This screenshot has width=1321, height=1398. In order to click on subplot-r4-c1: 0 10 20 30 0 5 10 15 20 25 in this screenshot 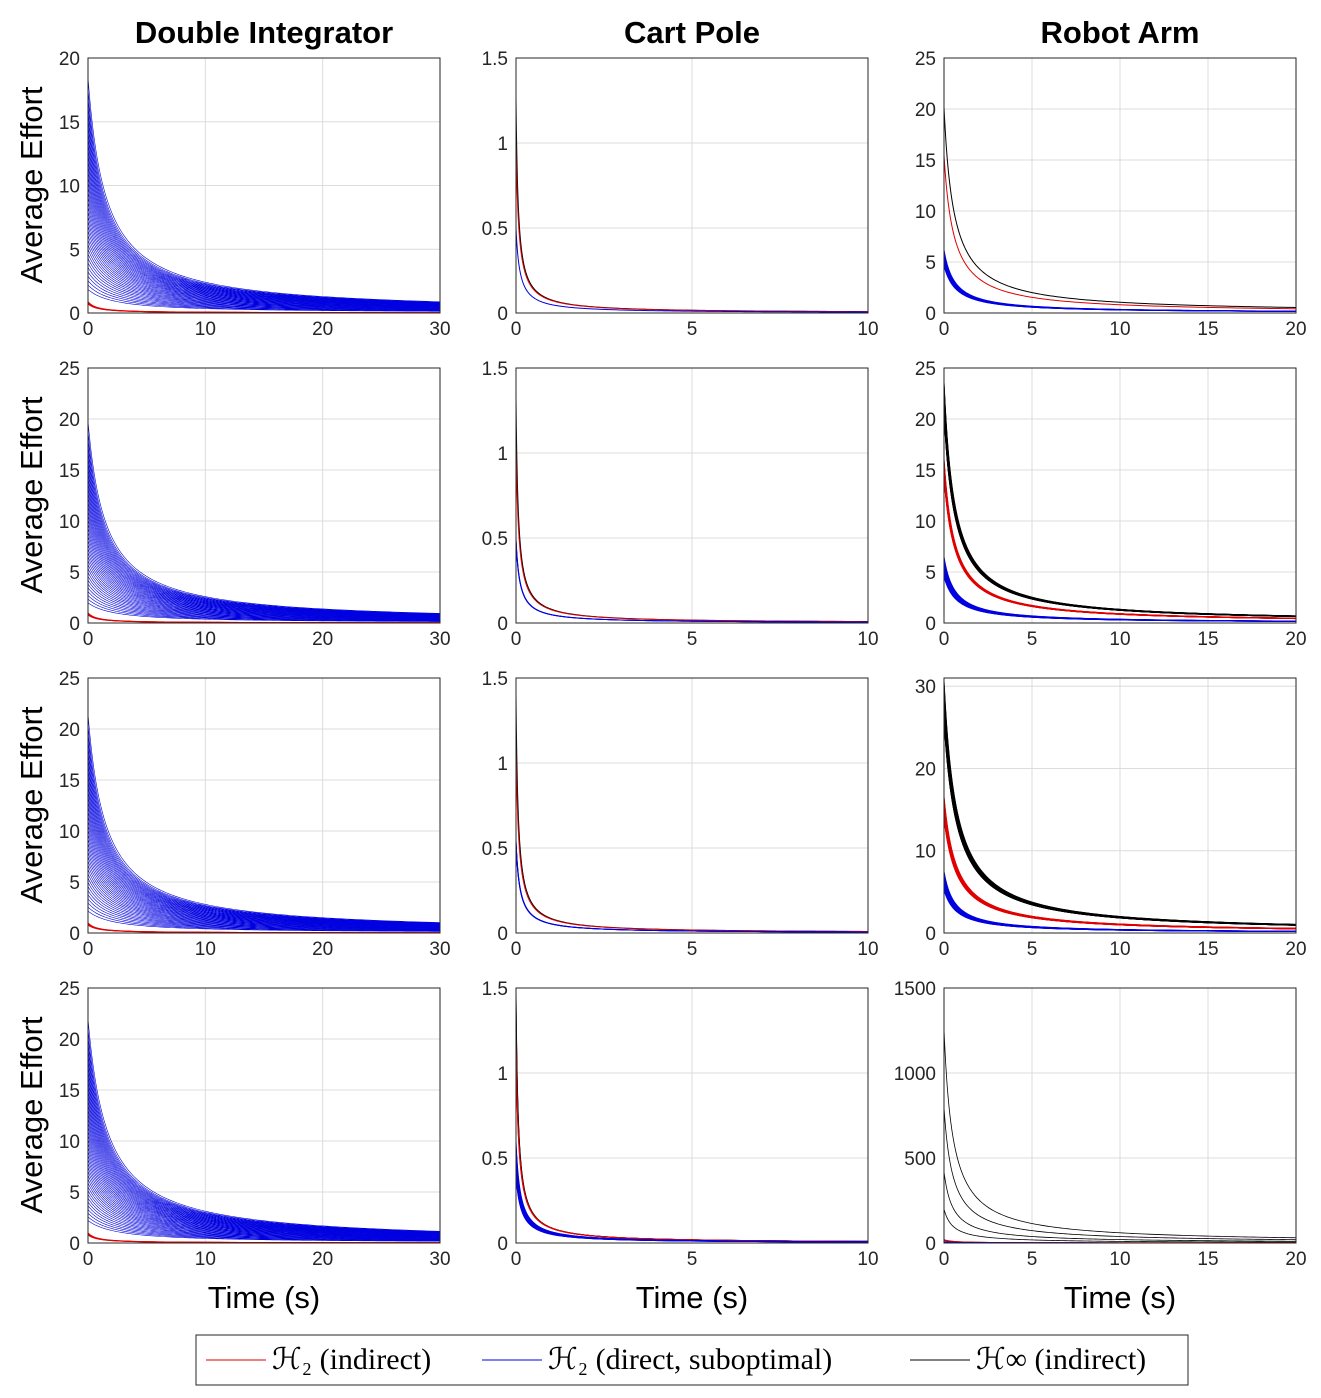, I will do `click(255, 1124)`.